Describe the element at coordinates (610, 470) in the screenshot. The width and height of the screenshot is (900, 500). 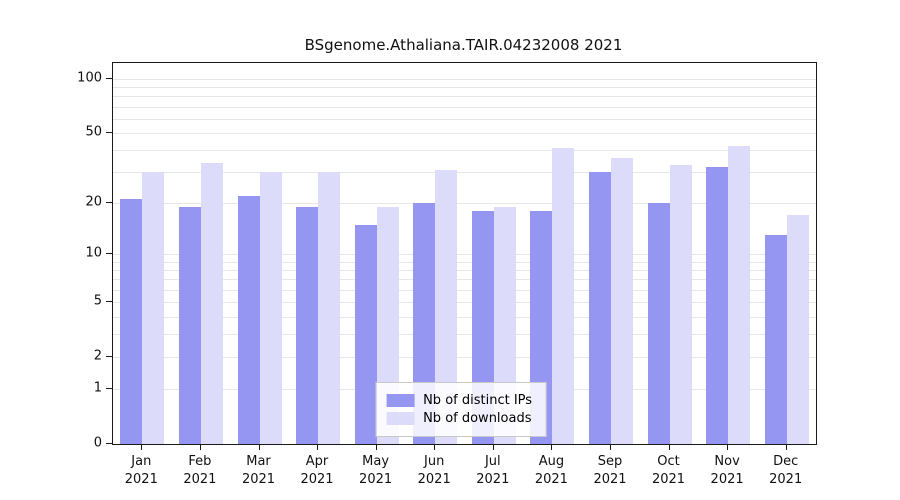
I see `x-axis-label: Sep 2021` at that location.